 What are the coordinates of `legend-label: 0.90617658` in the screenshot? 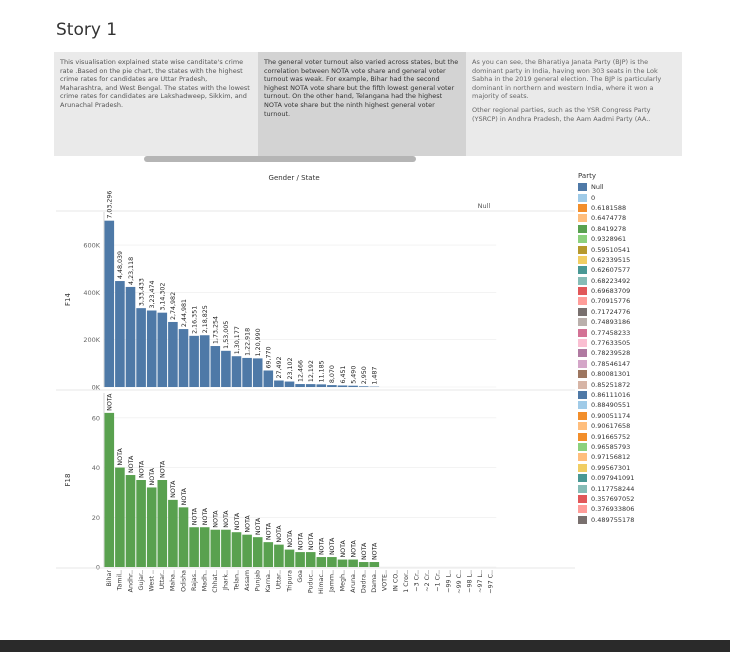 It's located at (611, 426).